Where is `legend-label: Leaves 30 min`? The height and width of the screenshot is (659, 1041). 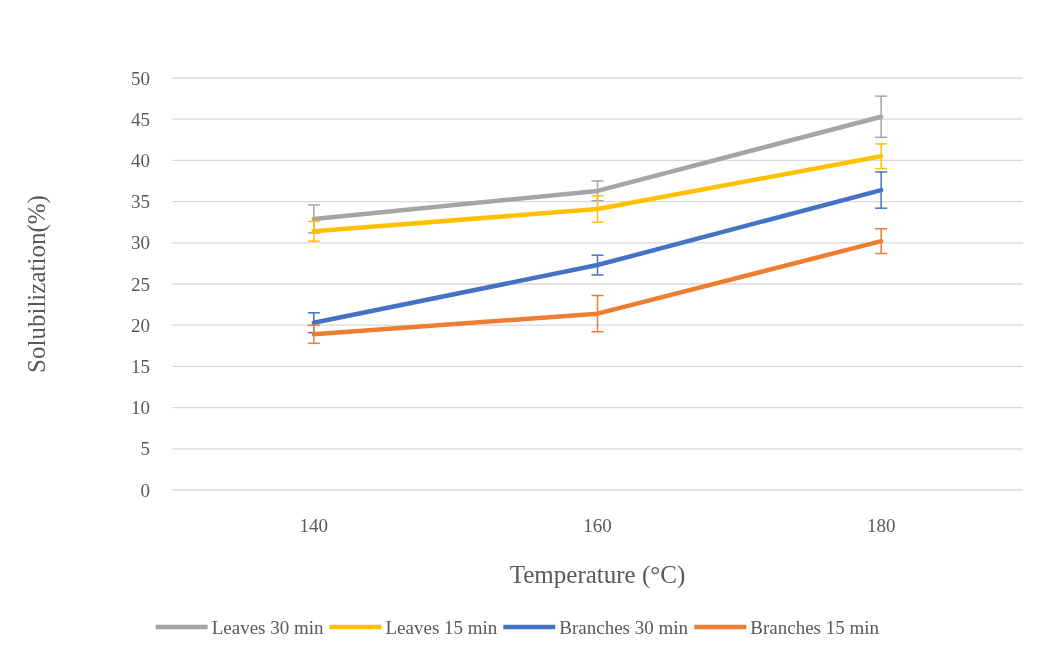
legend-label: Leaves 30 min is located at coordinates (268, 627).